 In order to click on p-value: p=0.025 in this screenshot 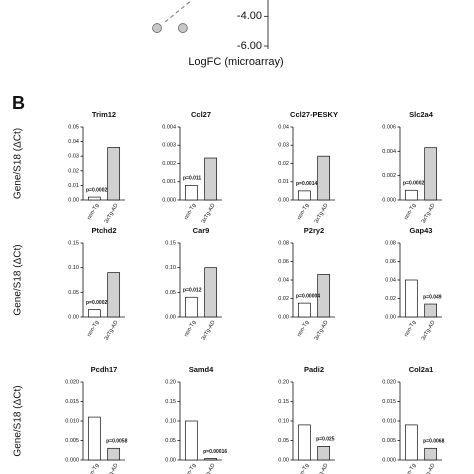, I will do `click(325, 440)`.